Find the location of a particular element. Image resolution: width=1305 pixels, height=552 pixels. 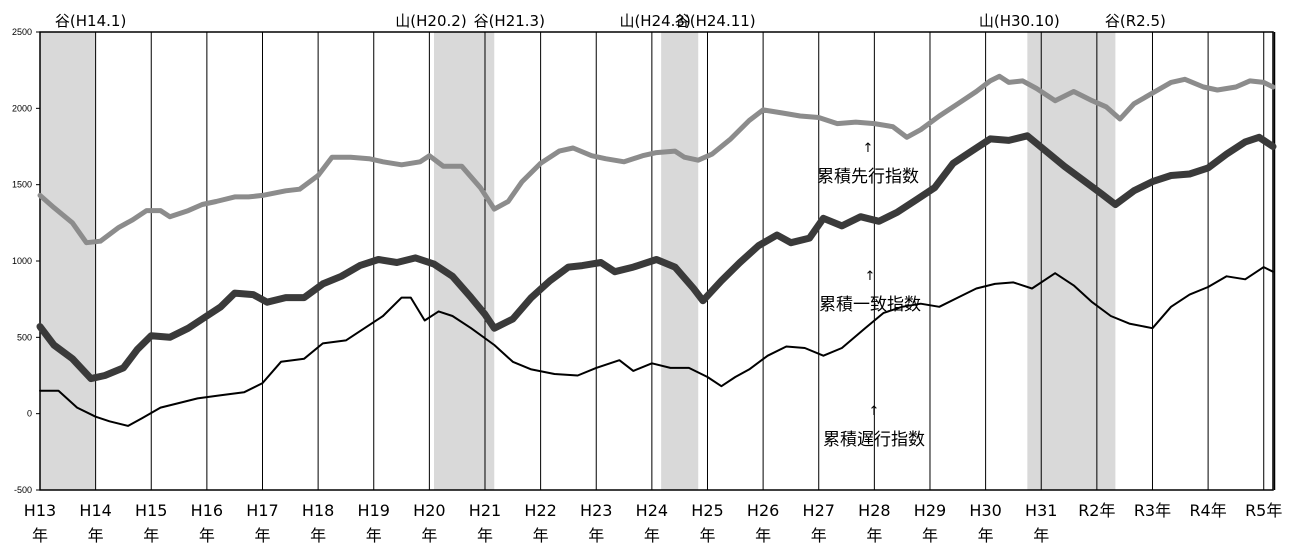

annotation-leading: 累積先行指数 is located at coordinates (868, 177).